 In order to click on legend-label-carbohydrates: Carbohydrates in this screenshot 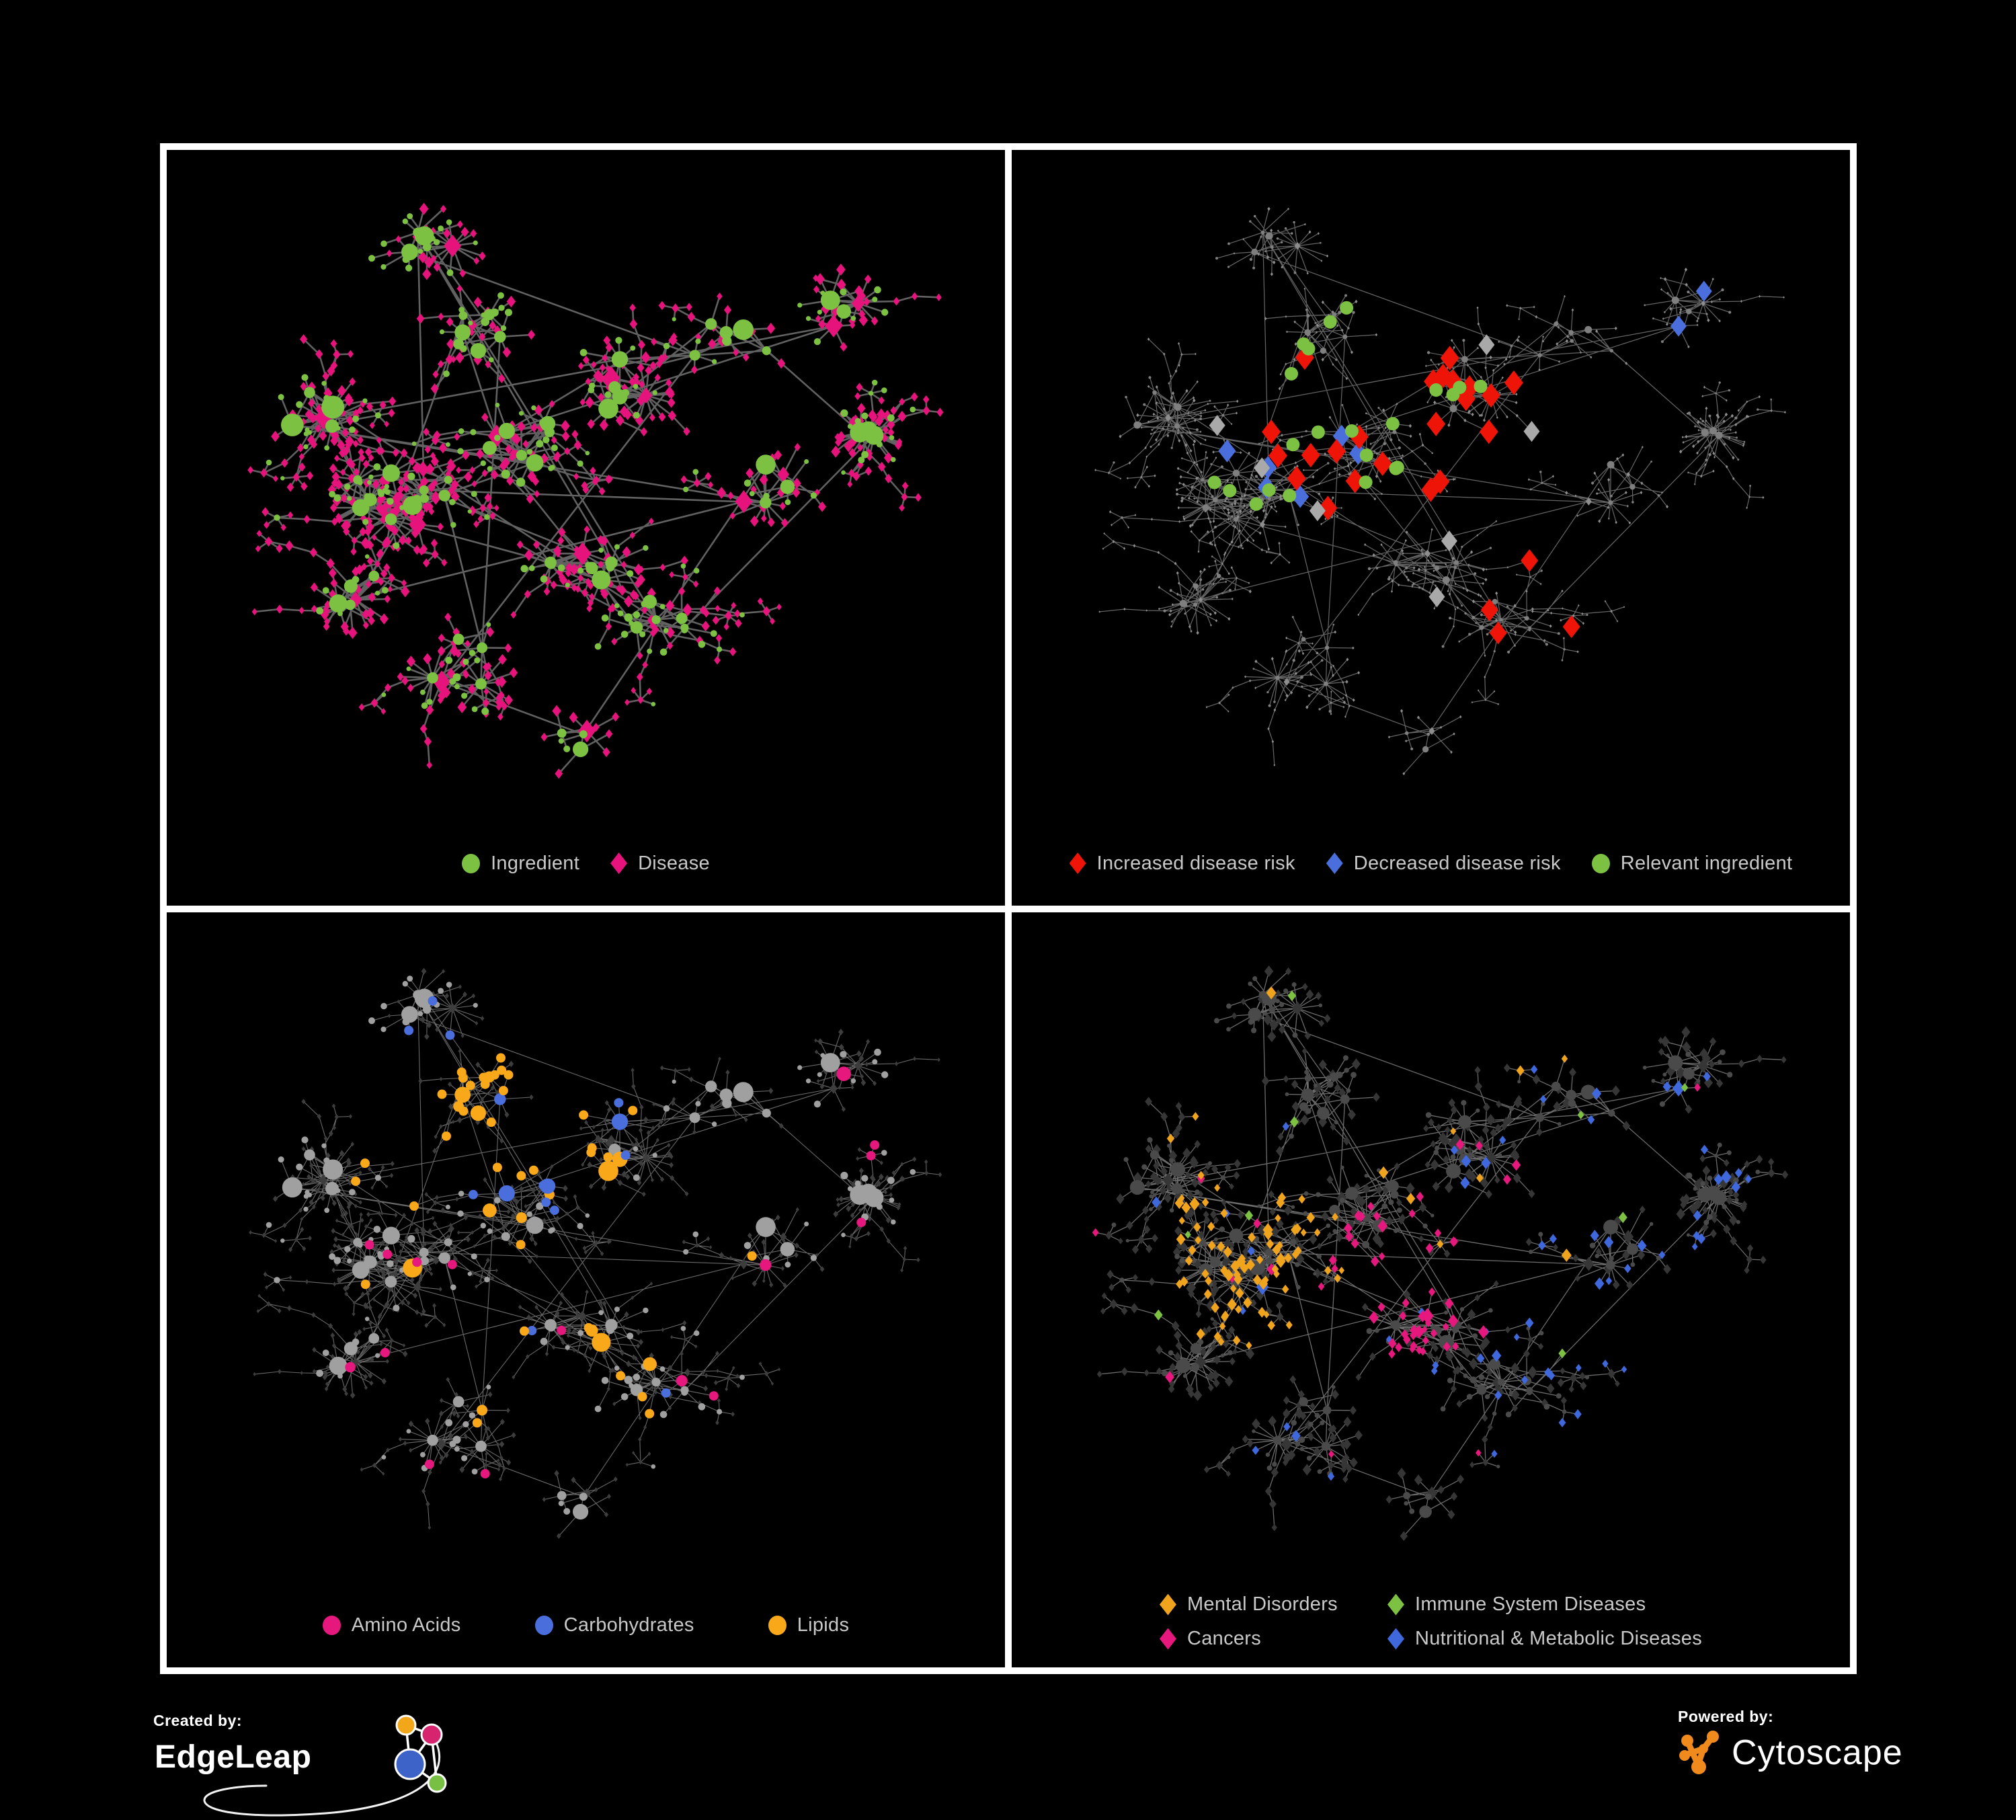, I will do `click(628, 1625)`.